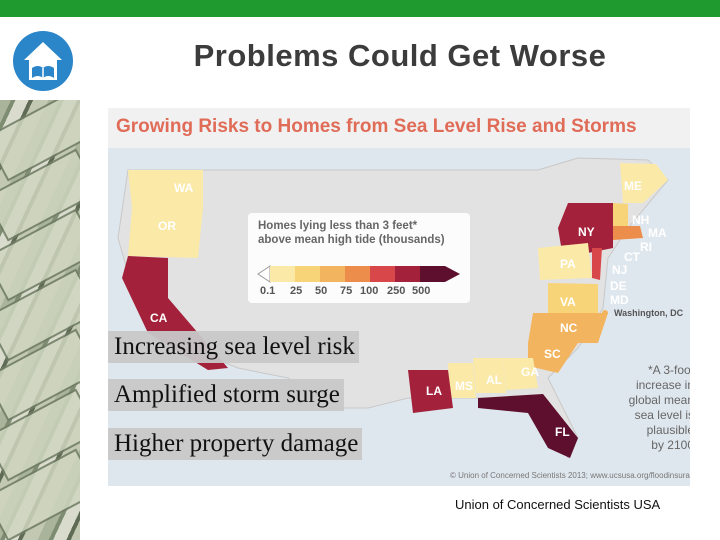  I want to click on label-nj: NJ, so click(619, 270).